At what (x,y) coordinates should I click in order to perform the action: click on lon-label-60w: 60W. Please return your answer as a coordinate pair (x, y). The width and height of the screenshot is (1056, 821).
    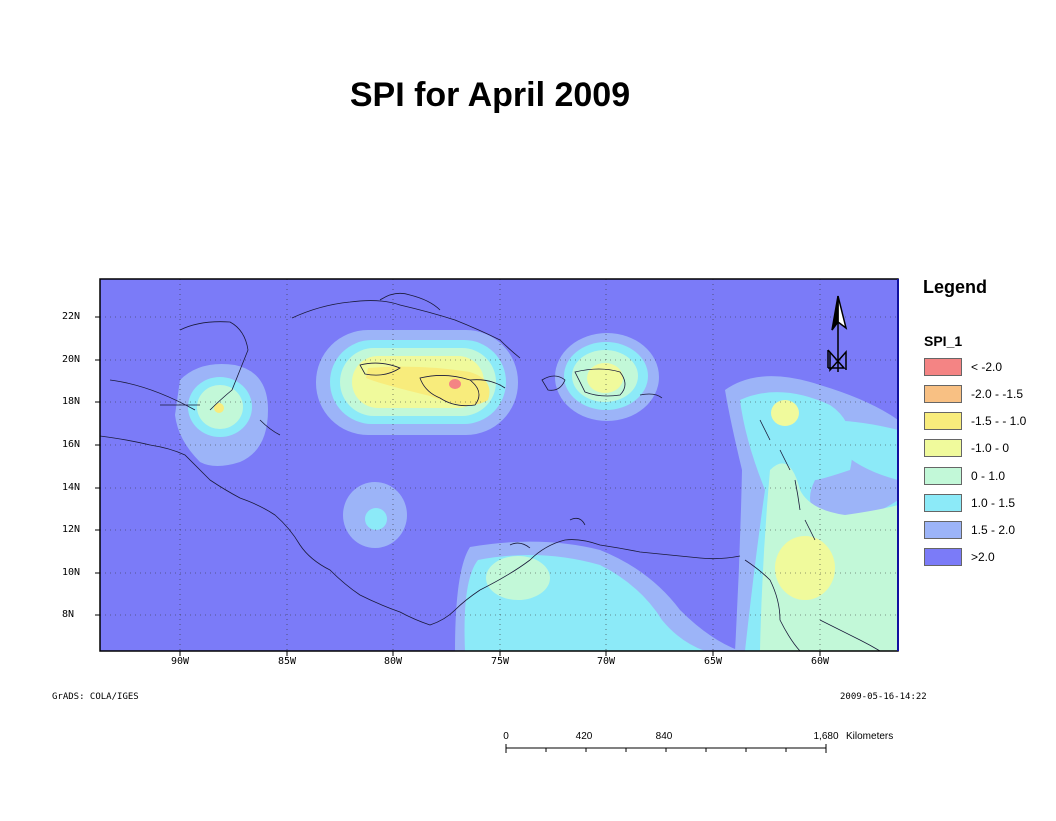
    Looking at the image, I should click on (820, 661).